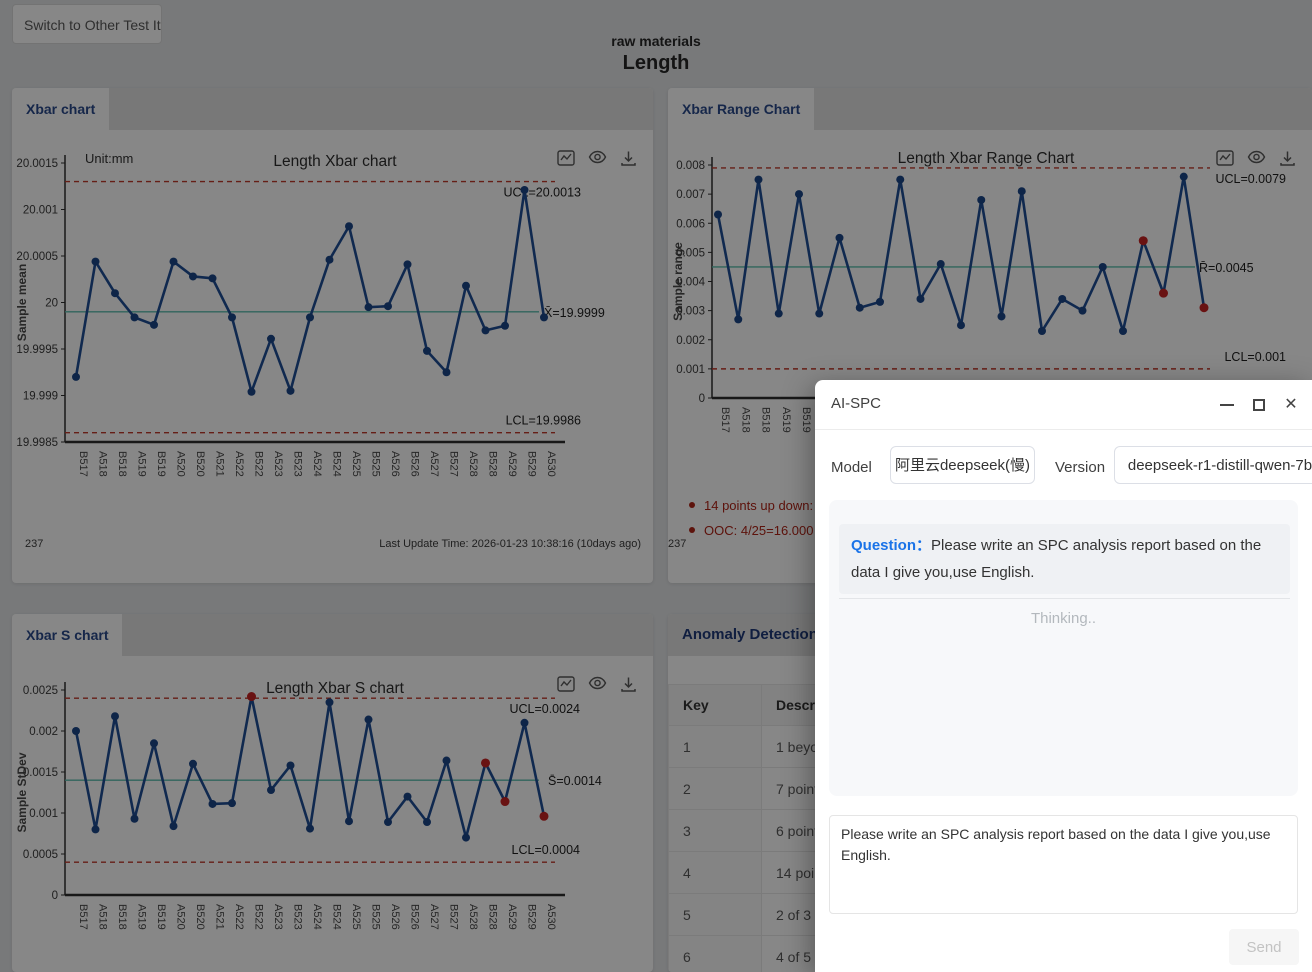 The height and width of the screenshot is (972, 1312). I want to click on column-header-key: Key, so click(715, 705).